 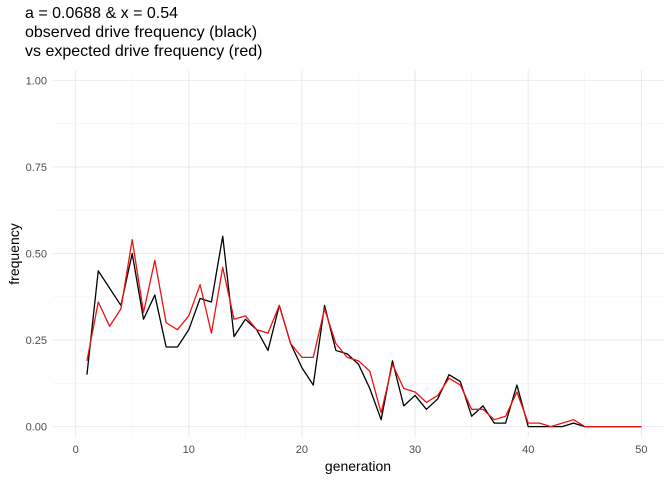 What do you see at coordinates (528, 450) in the screenshot?
I see `x-tick-label: 40` at bounding box center [528, 450].